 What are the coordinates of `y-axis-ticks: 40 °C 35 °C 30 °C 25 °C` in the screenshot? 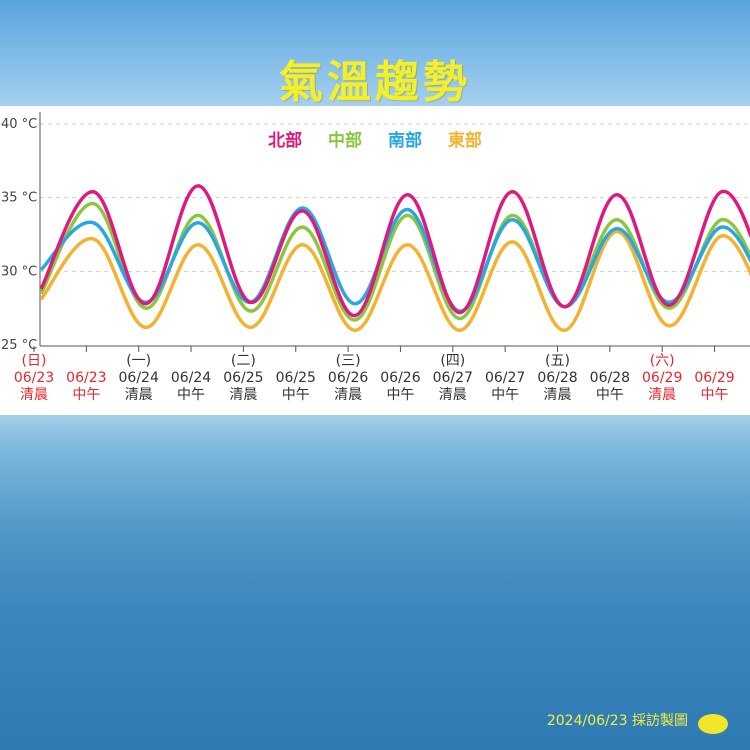 It's located at (19, 235).